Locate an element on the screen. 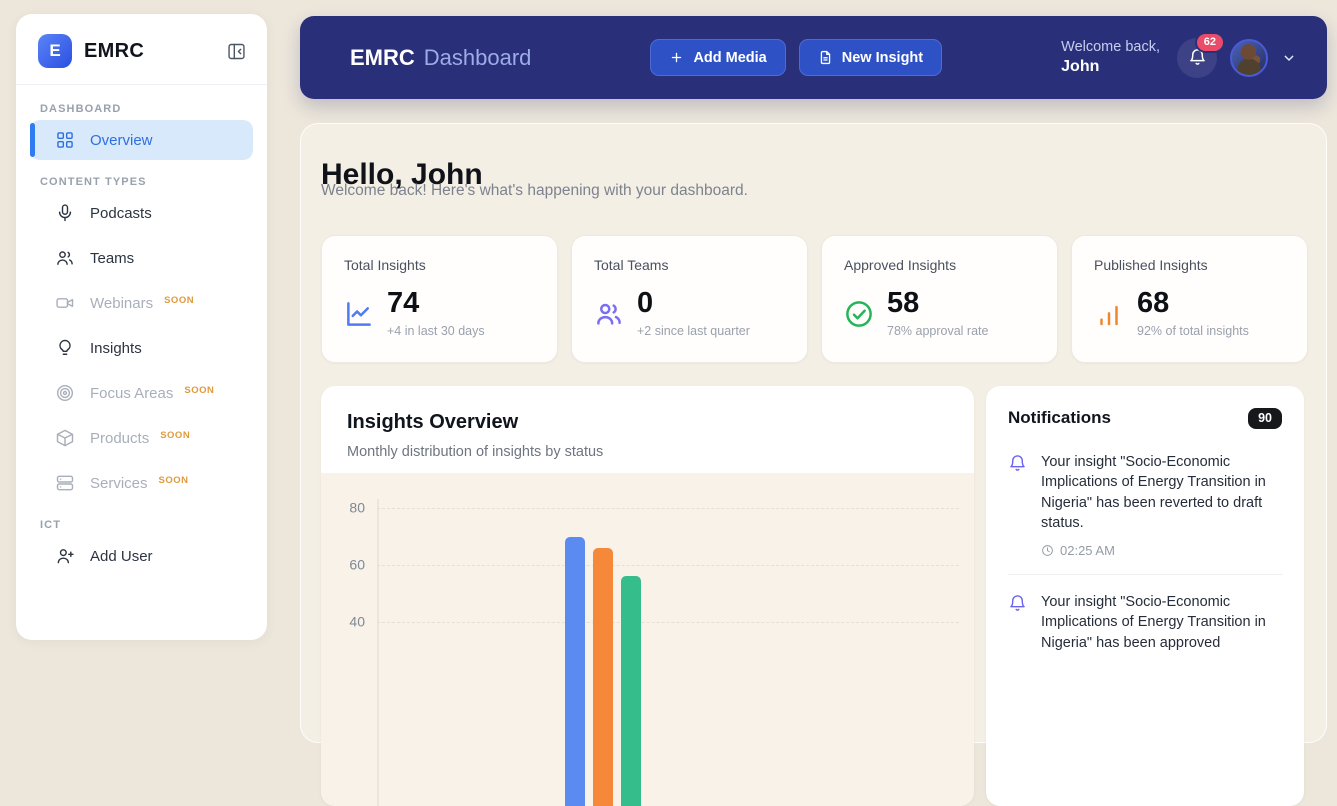  welcome-prefix: Welcome back, is located at coordinates (1110, 47).